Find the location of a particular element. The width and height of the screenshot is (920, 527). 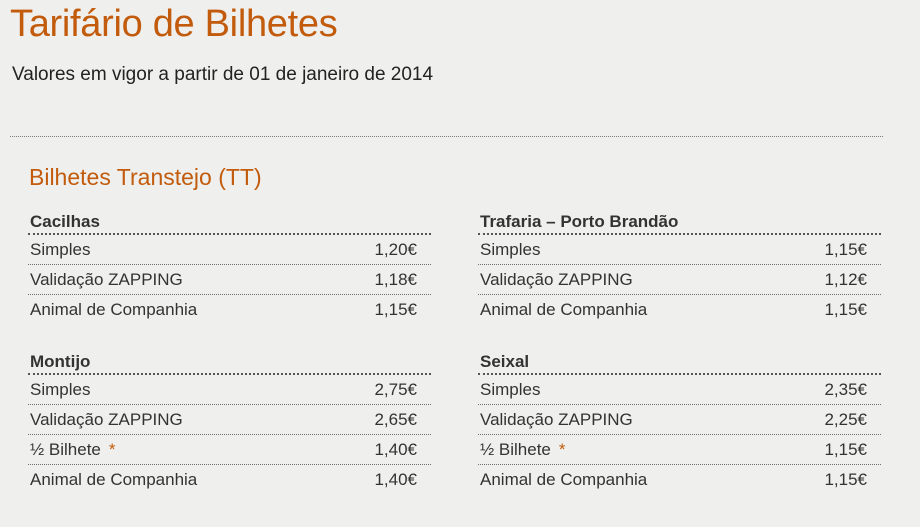

table-row: Validação ZAPPING 1,12€ is located at coordinates (679, 280).